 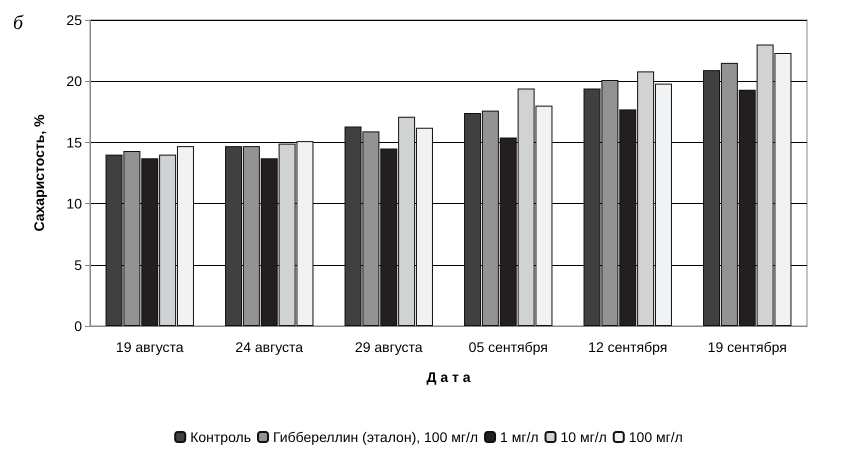 I want to click on x-tick-label: 29 августа, so click(x=388, y=347).